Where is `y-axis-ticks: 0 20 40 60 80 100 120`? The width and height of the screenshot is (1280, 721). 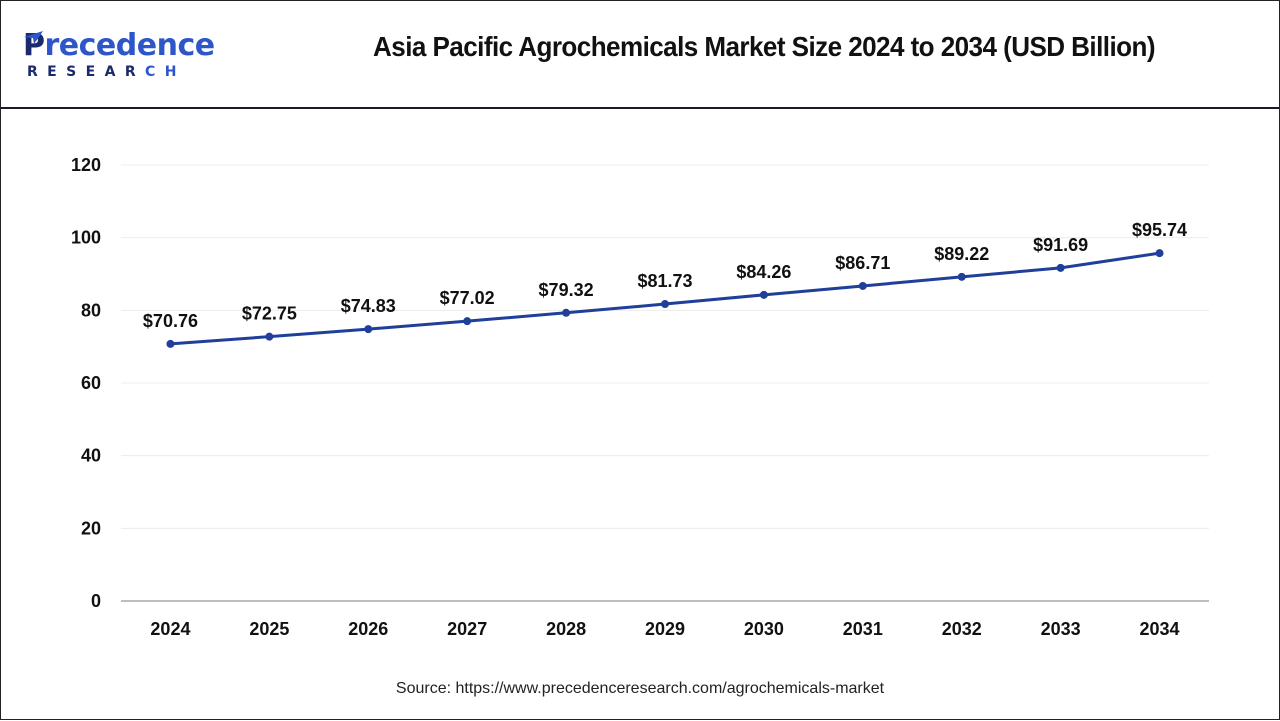
y-axis-ticks: 0 20 40 60 80 100 120 is located at coordinates (86, 383).